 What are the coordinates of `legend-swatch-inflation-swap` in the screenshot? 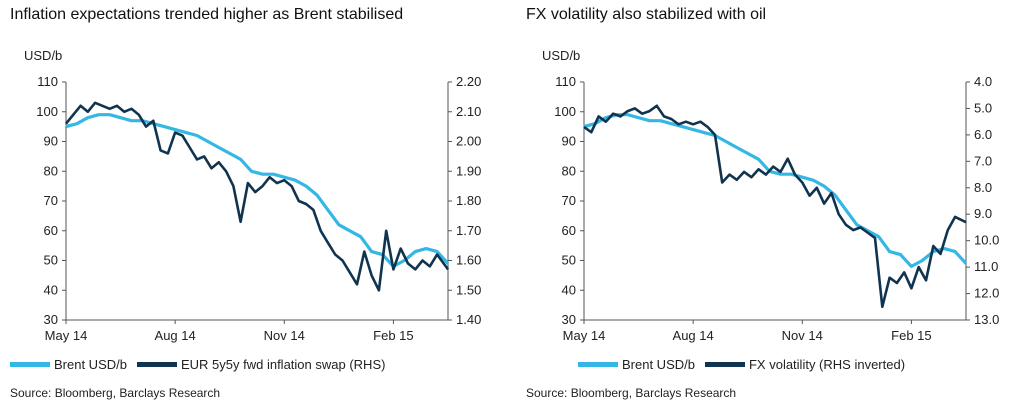 It's located at (156, 364).